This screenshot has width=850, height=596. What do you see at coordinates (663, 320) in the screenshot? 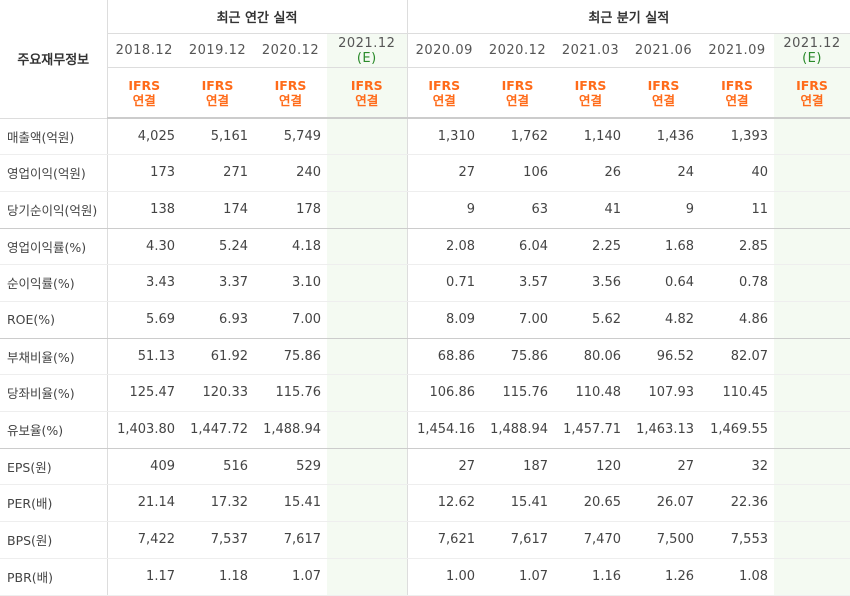
I see `quarterly-value: 4.82` at bounding box center [663, 320].